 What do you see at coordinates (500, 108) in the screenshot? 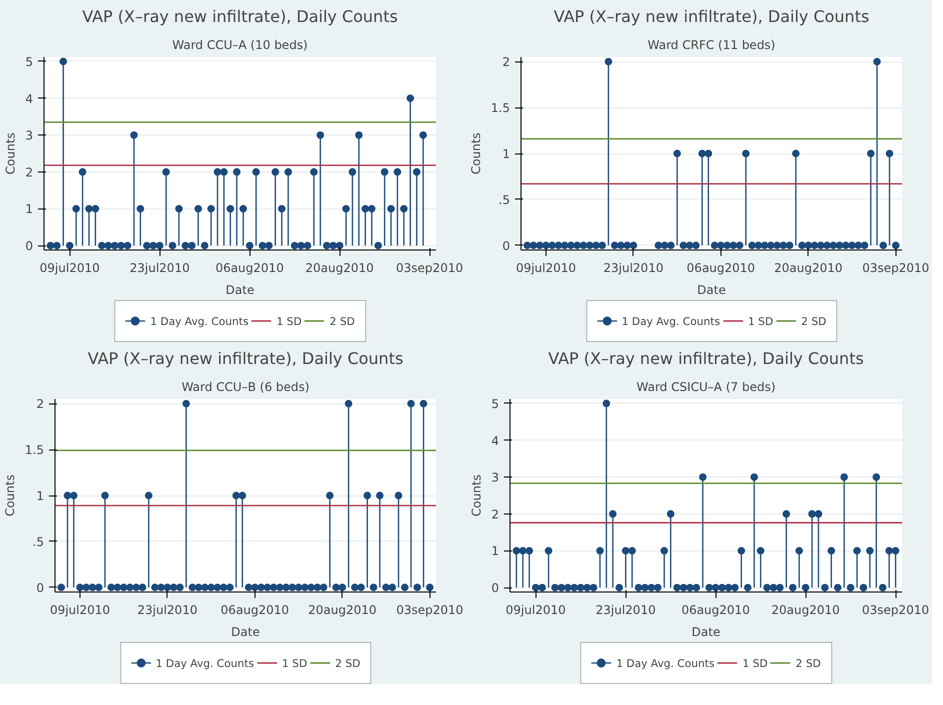
I see `y-tick-label: 1.5` at bounding box center [500, 108].